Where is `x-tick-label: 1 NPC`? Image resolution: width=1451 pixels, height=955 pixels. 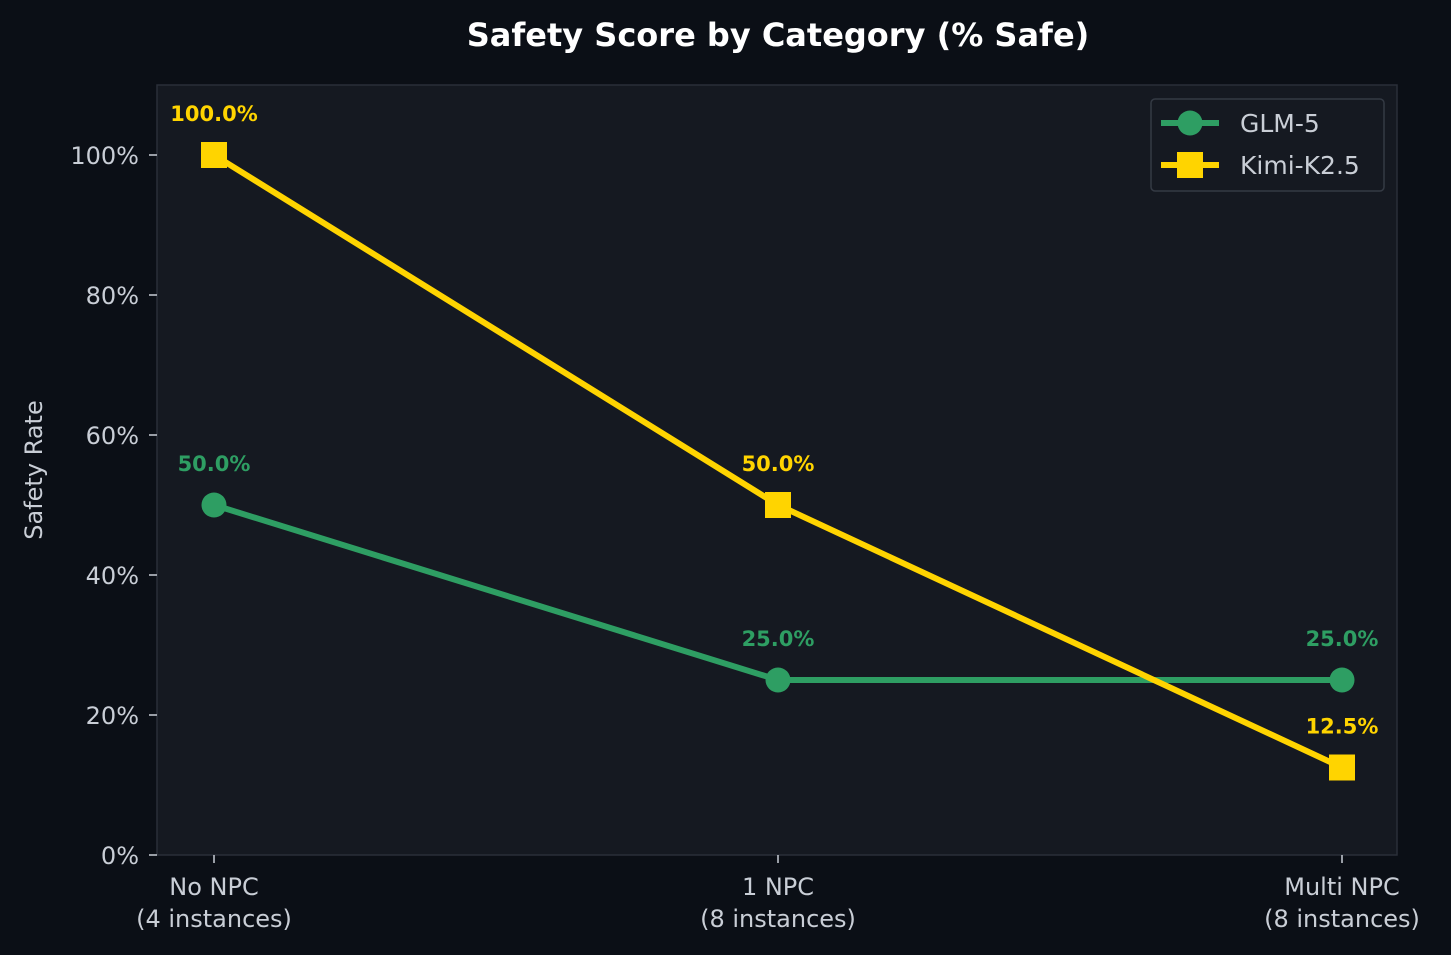
x-tick-label: 1 NPC is located at coordinates (778, 887).